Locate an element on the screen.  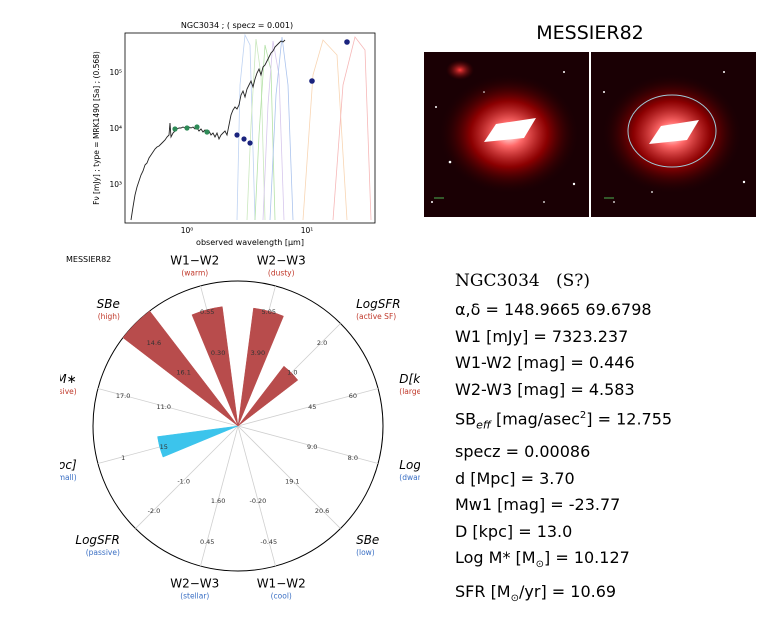
radar-tick-label: 11.0 is located at coordinates (164, 407).